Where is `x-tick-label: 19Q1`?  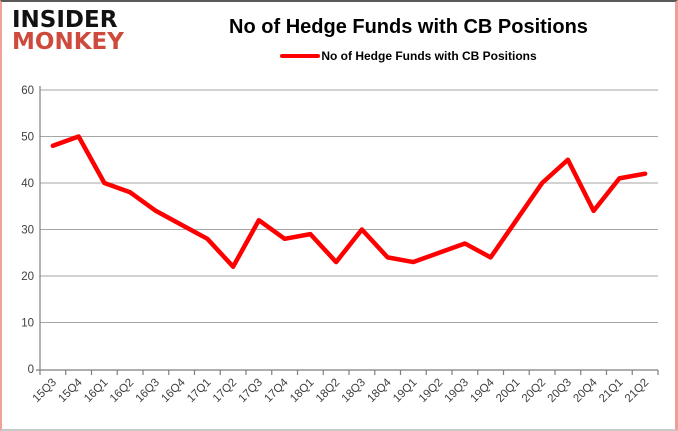
x-tick-label: 19Q1 is located at coordinates (405, 391).